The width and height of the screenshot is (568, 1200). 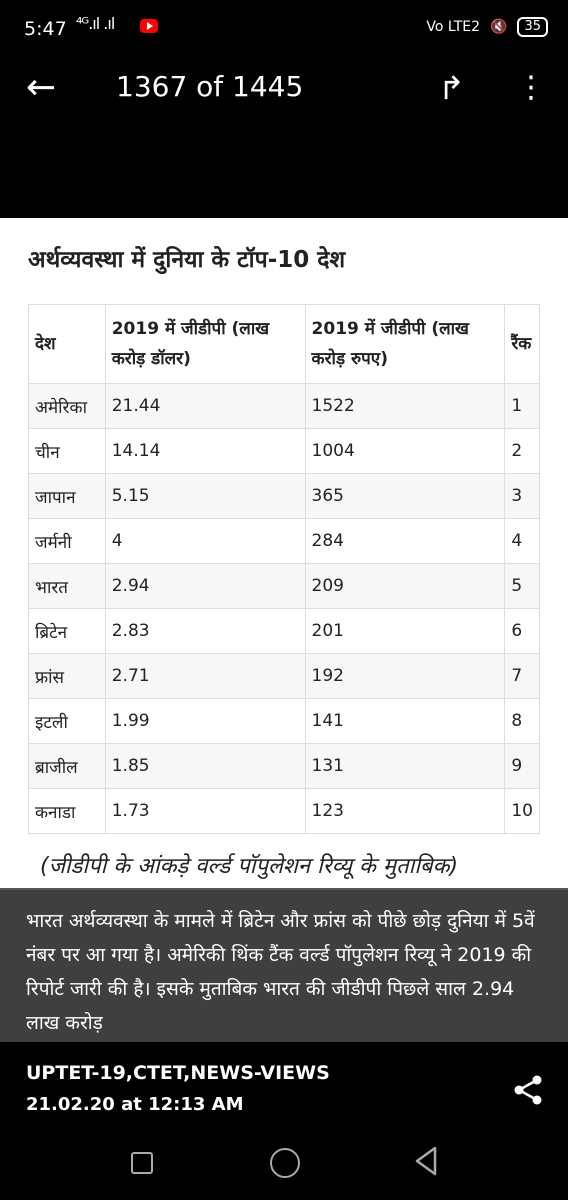 What do you see at coordinates (205, 586) in the screenshot?
I see `table-cell: 2.94` at bounding box center [205, 586].